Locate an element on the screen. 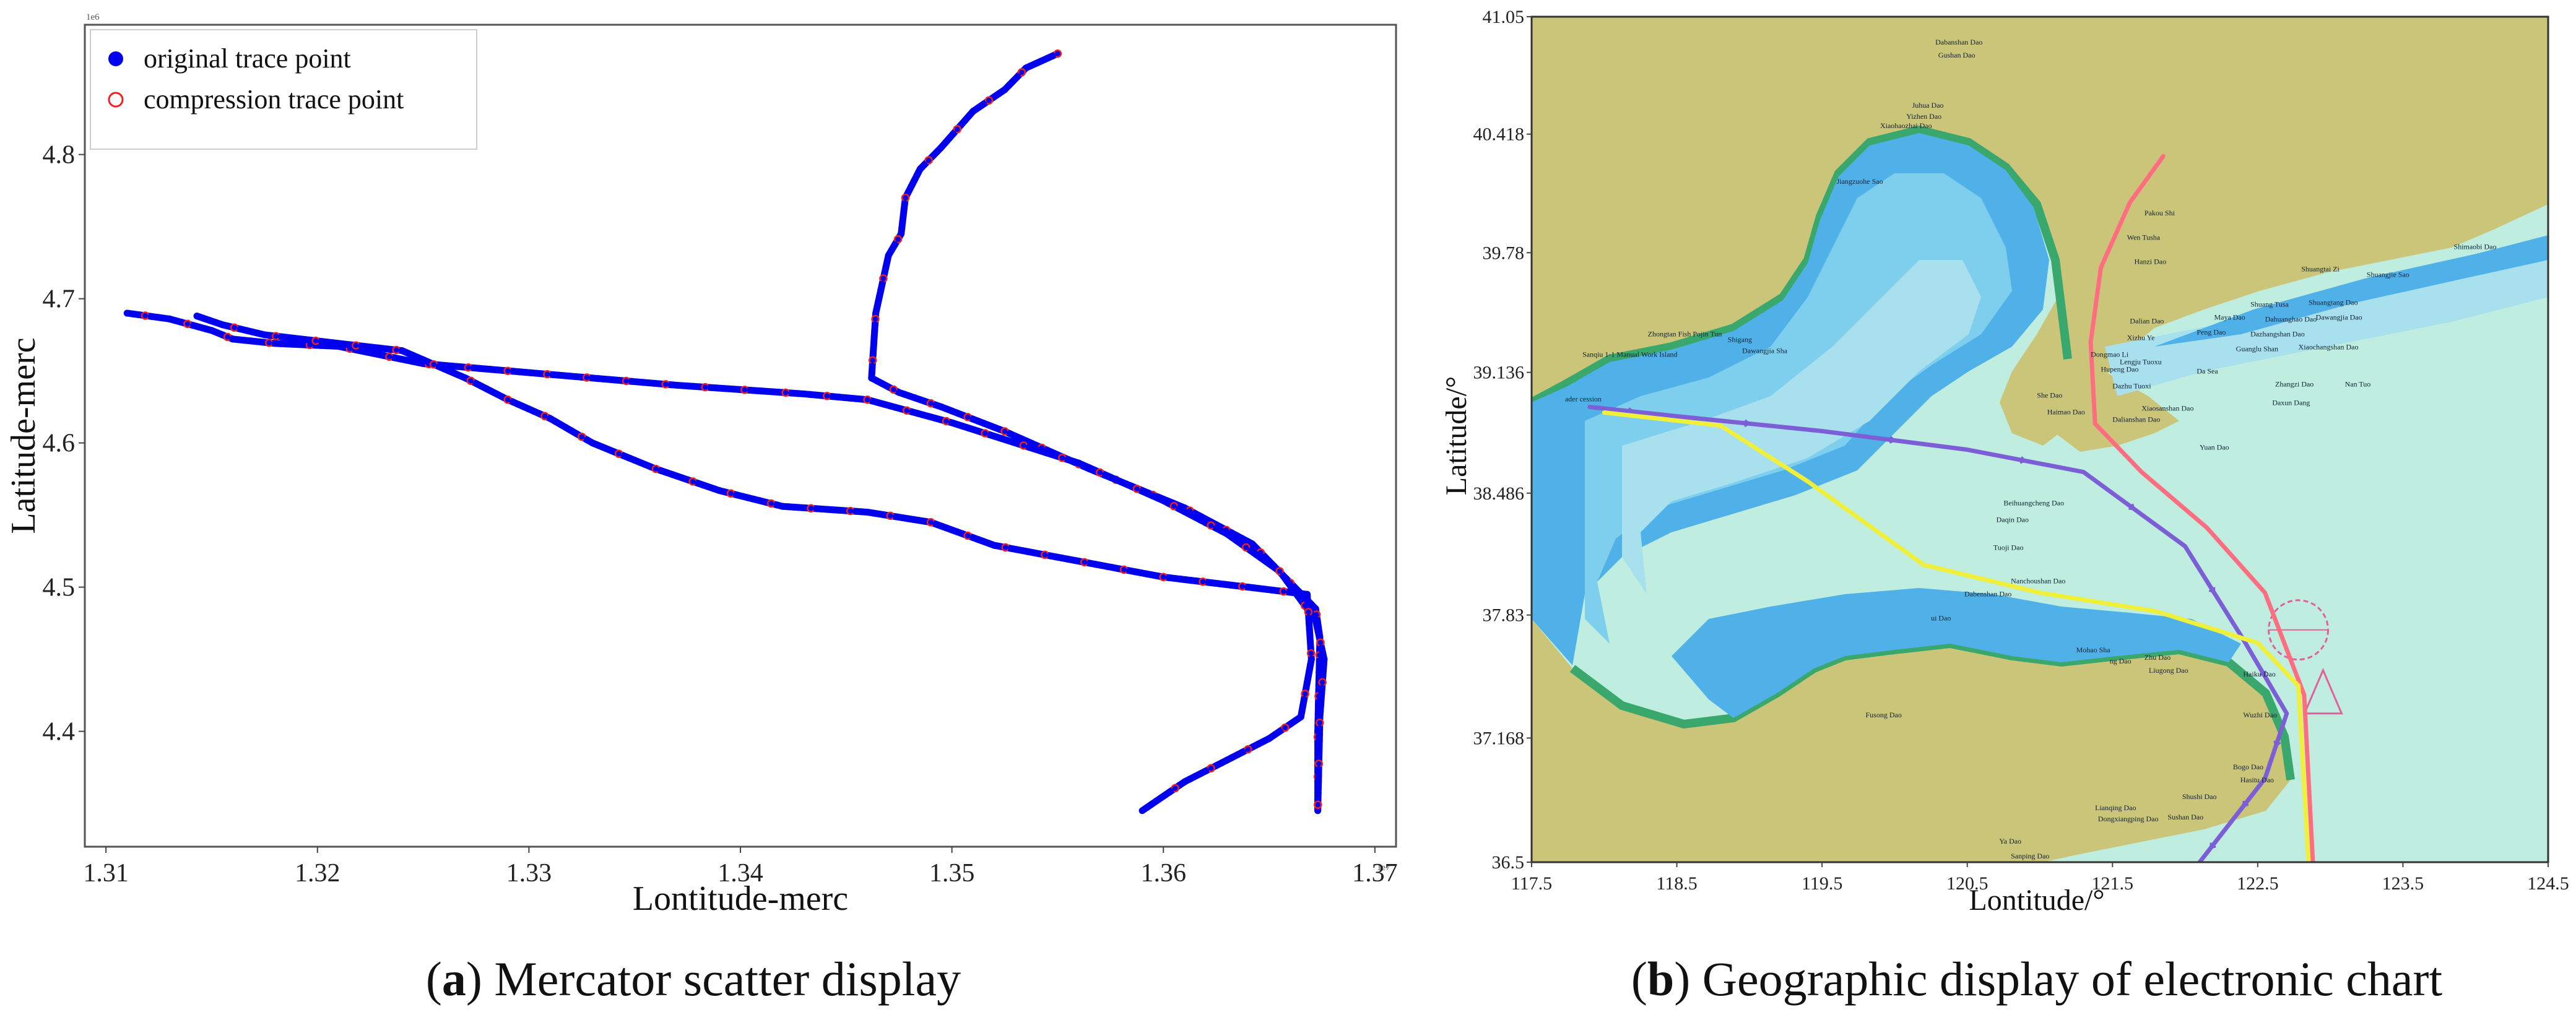  y-tick-label: 4.8 is located at coordinates (59, 155).